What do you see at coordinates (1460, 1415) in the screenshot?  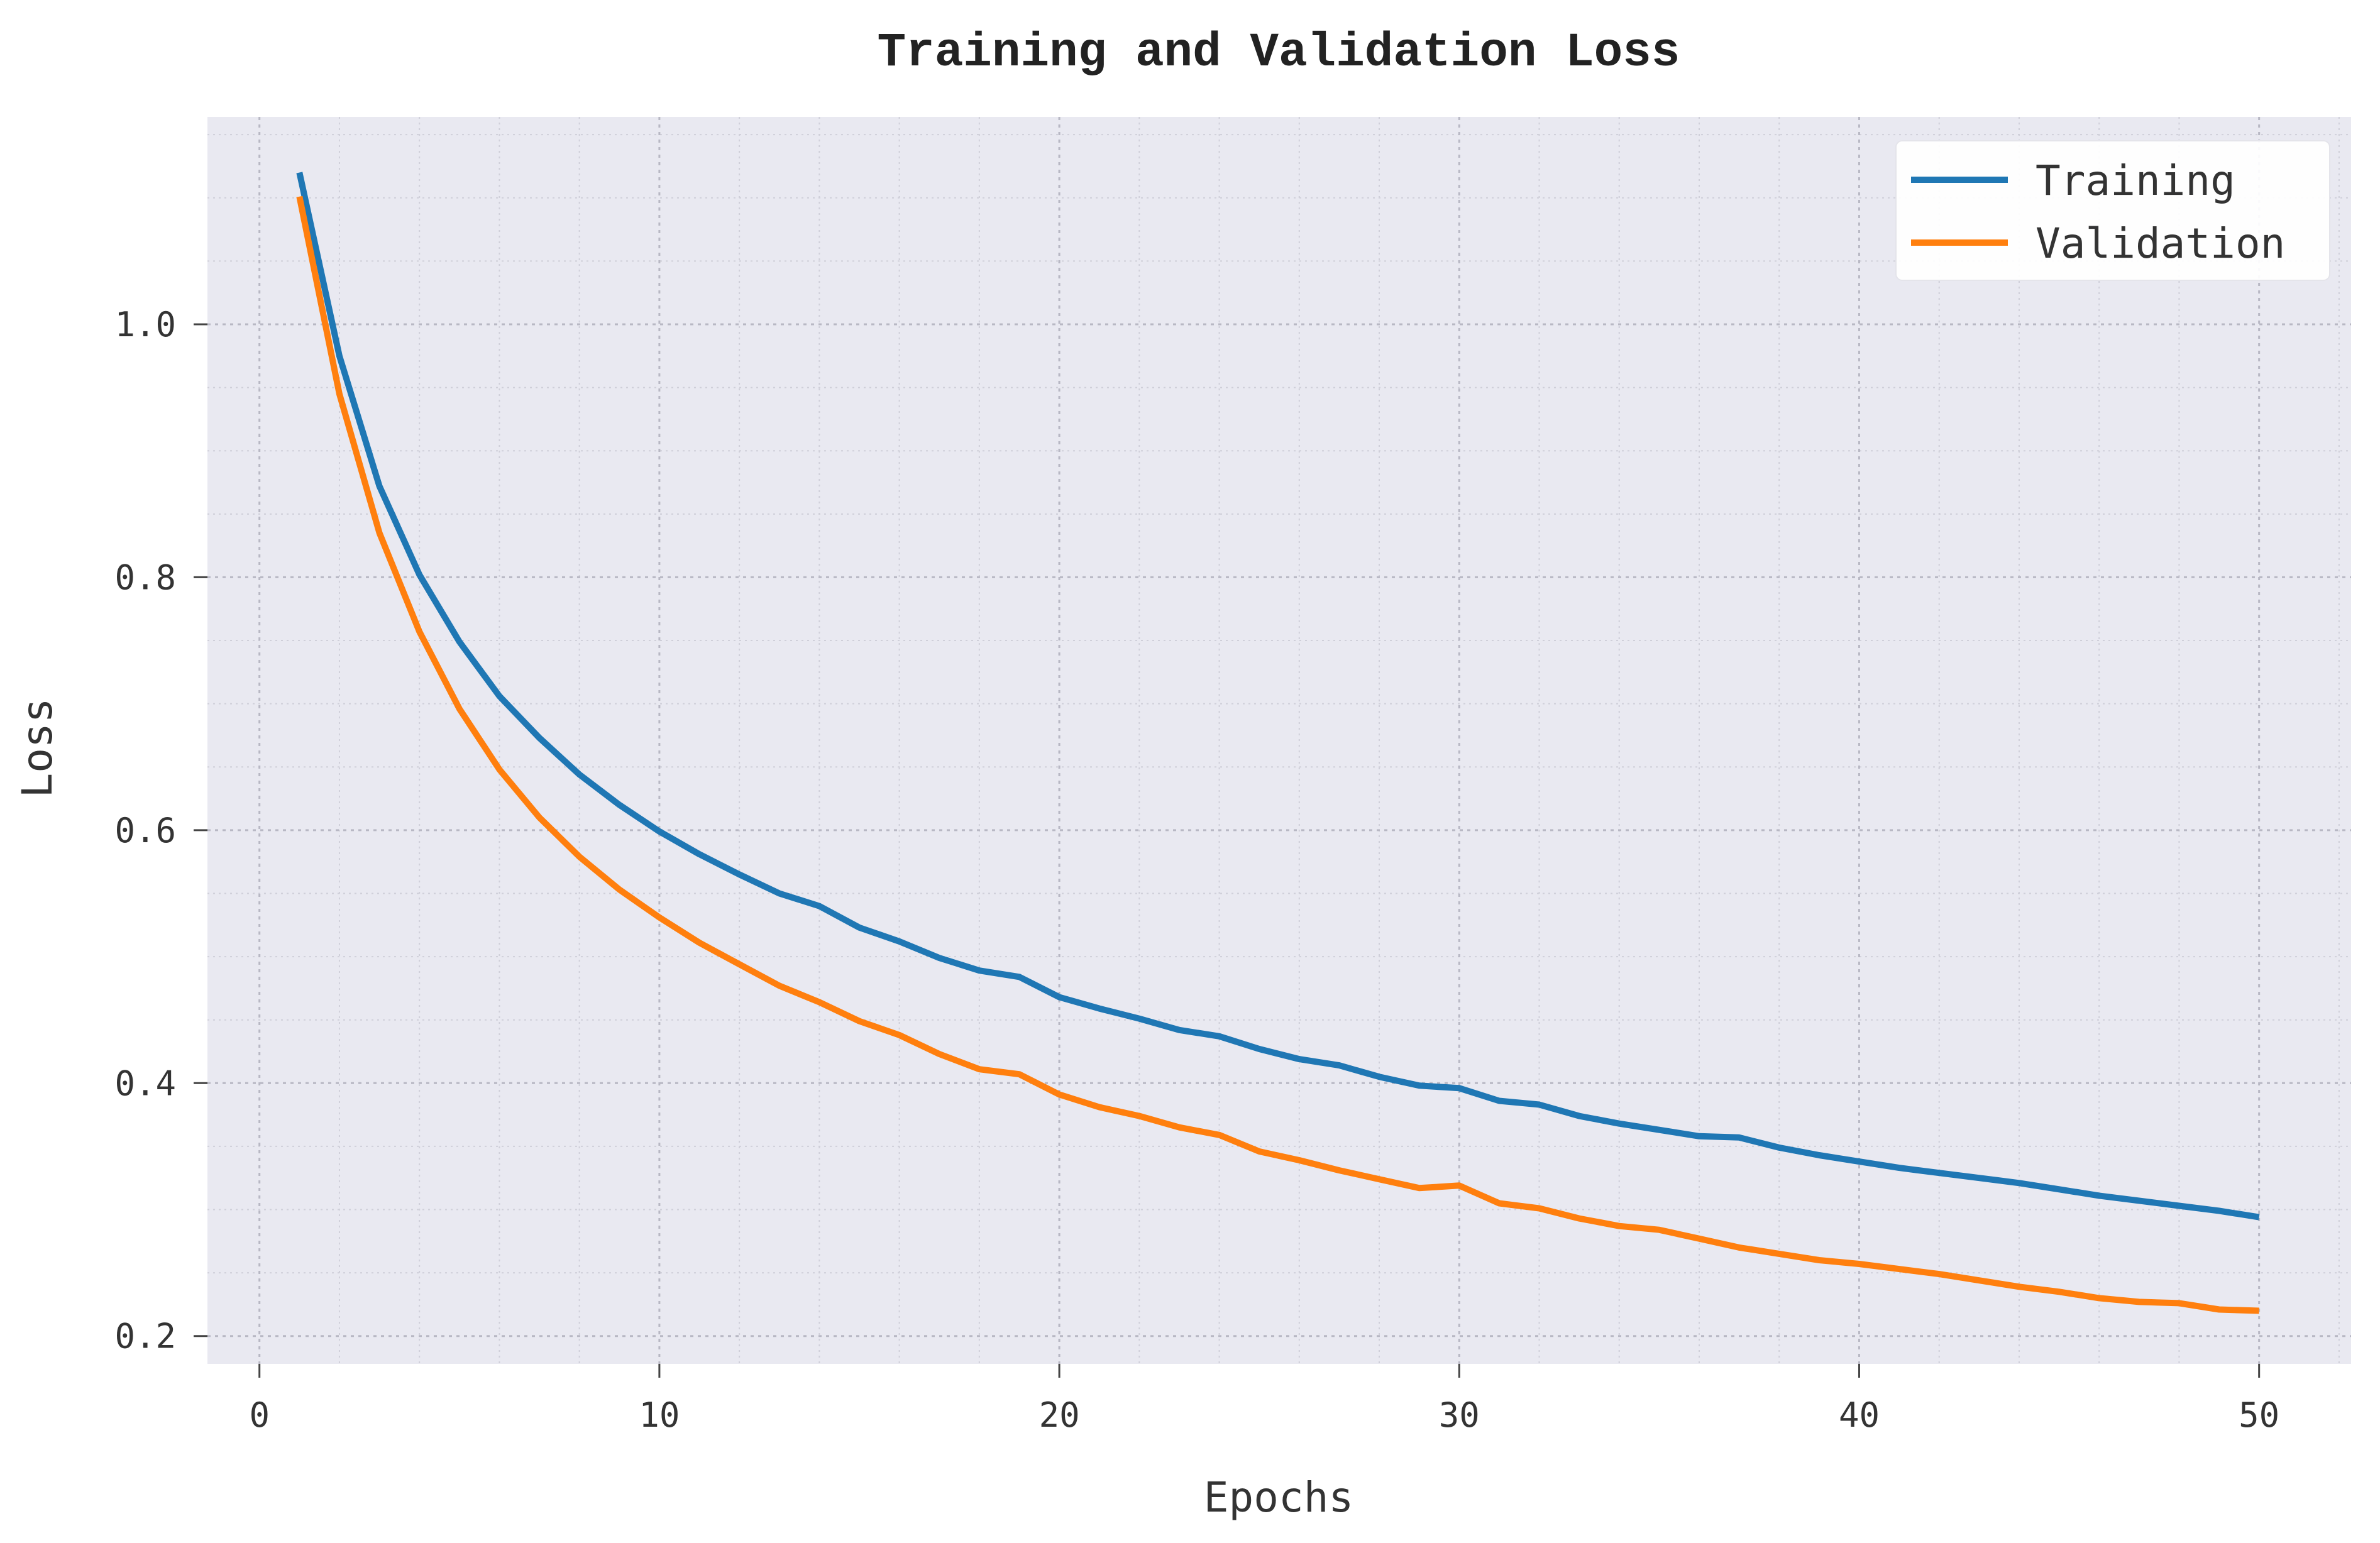 I see `x-tick-label: 30` at bounding box center [1460, 1415].